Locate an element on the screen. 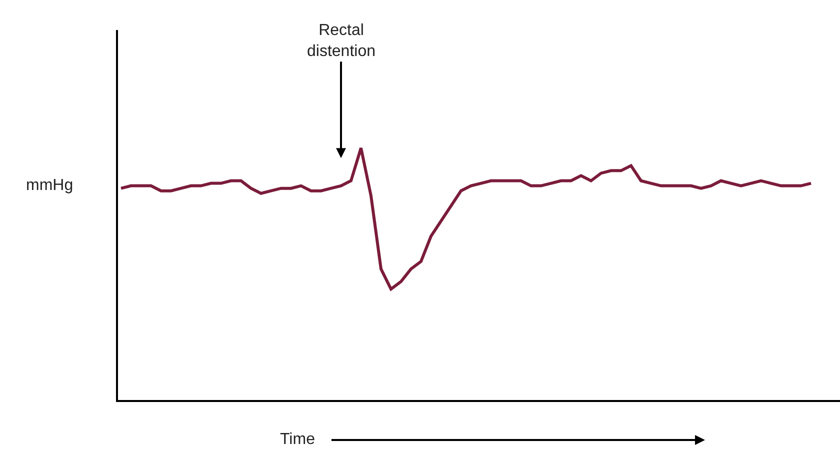 The image size is (840, 457). y-axis-title: mmHg is located at coordinates (50, 185).